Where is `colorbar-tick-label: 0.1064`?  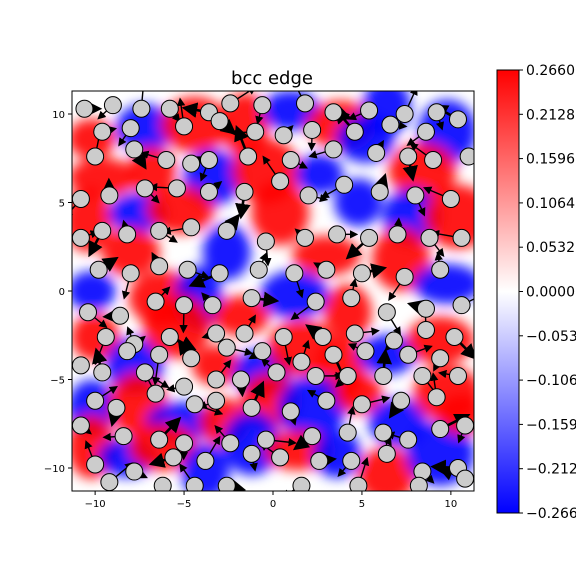 colorbar-tick-label: 0.1064 is located at coordinates (550, 204).